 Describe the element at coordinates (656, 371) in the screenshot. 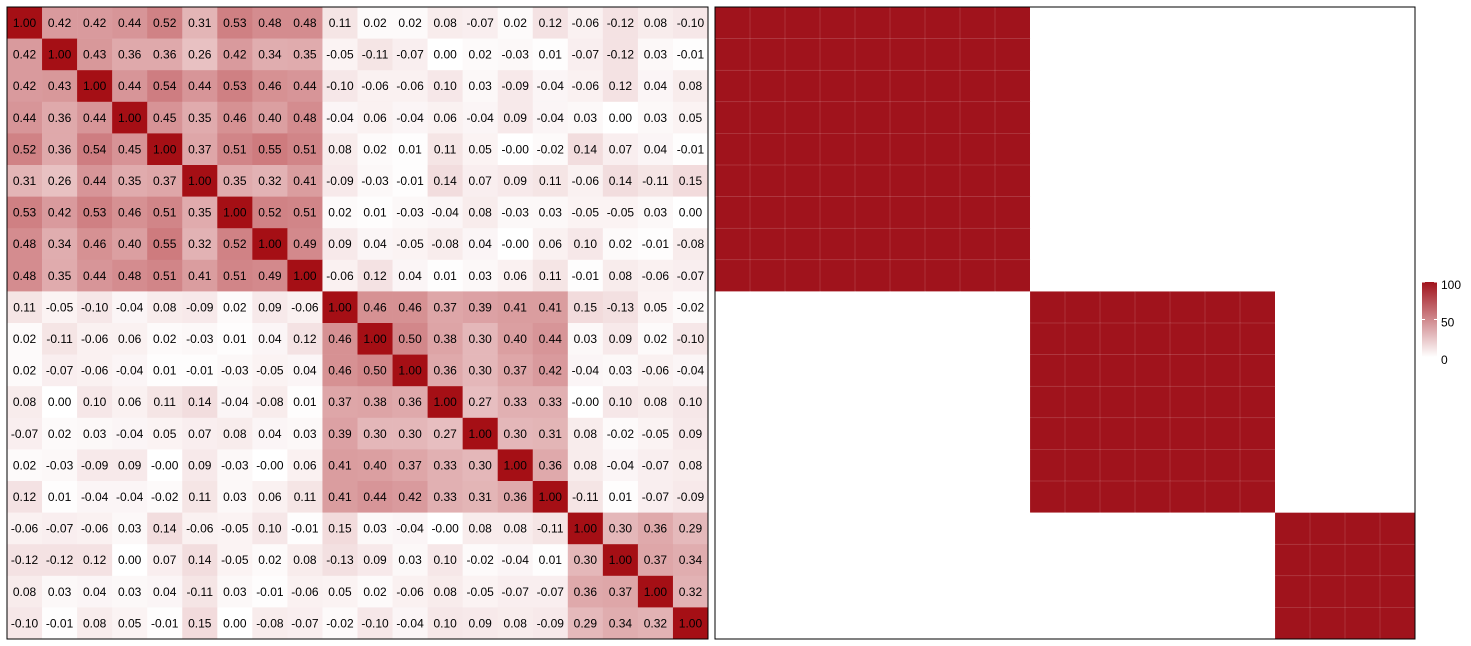

I see `cell-label: -0.06` at that location.